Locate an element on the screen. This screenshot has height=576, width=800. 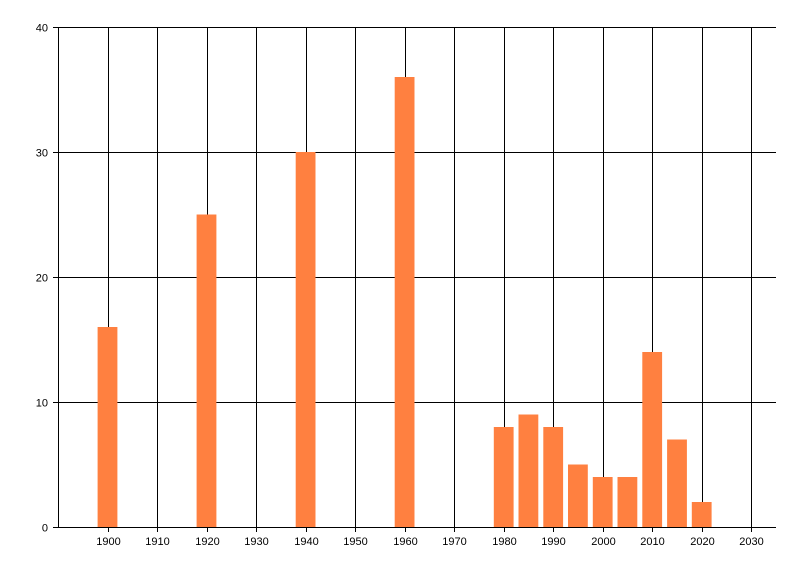
x-tick-label-1940: 1940 is located at coordinates (306, 542).